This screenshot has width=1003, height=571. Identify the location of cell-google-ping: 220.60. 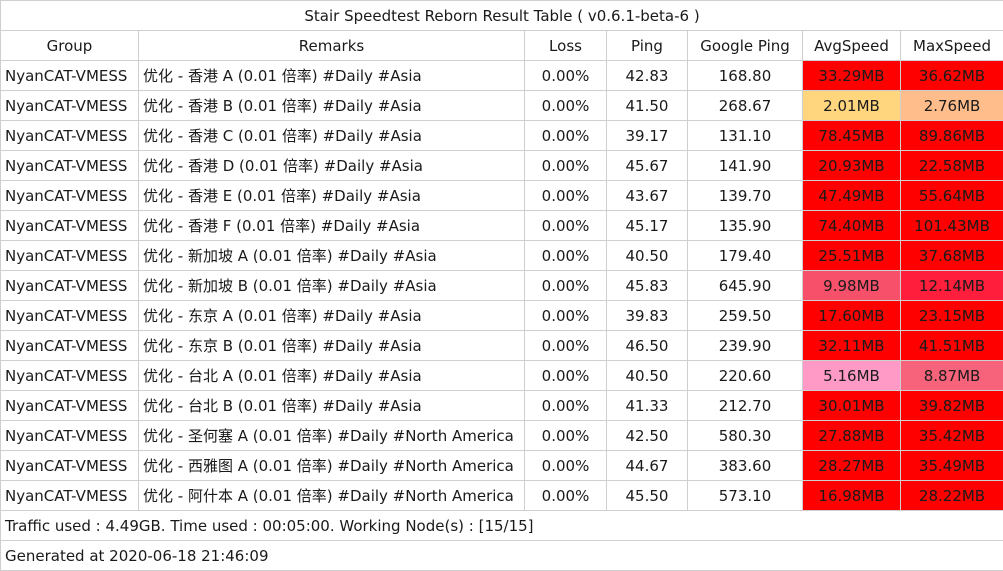
(745, 376).